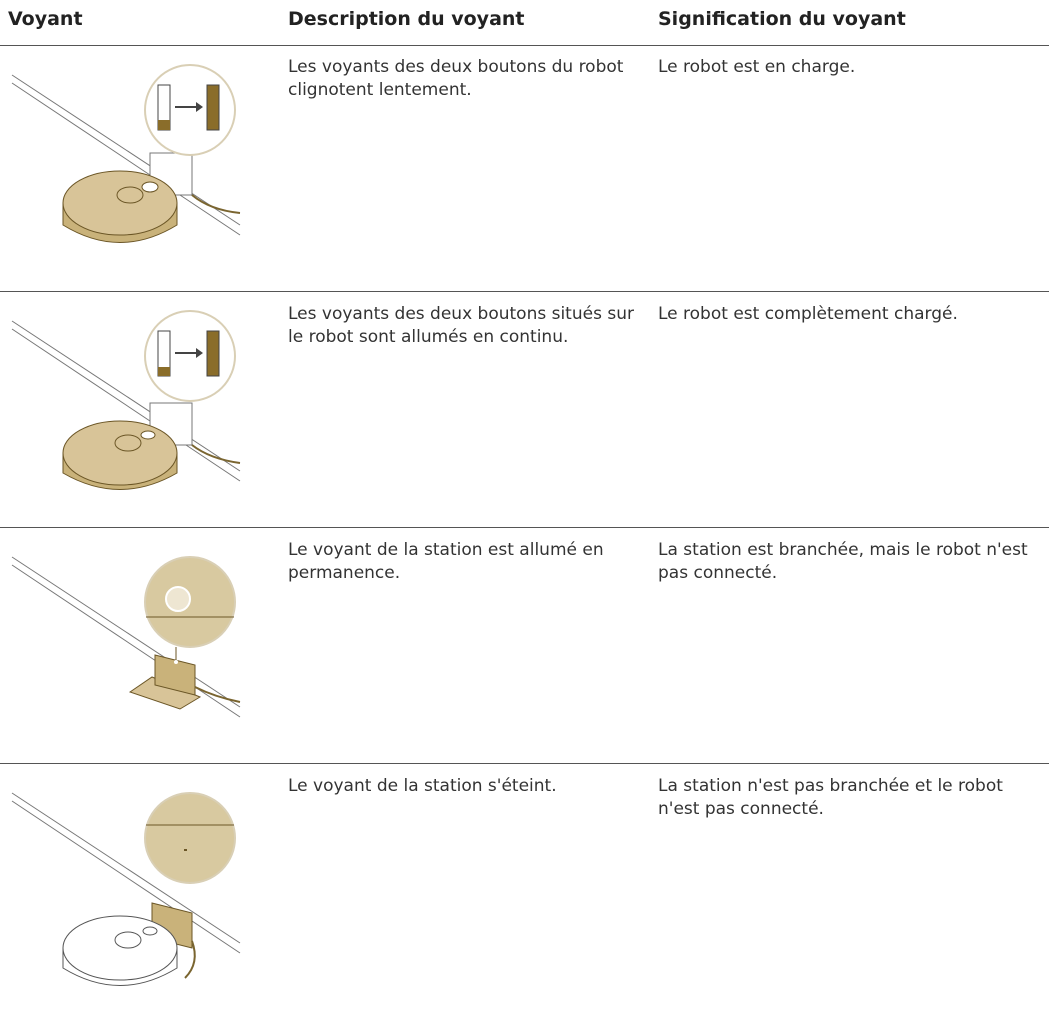  I want to click on station-base, so click(165, 693).